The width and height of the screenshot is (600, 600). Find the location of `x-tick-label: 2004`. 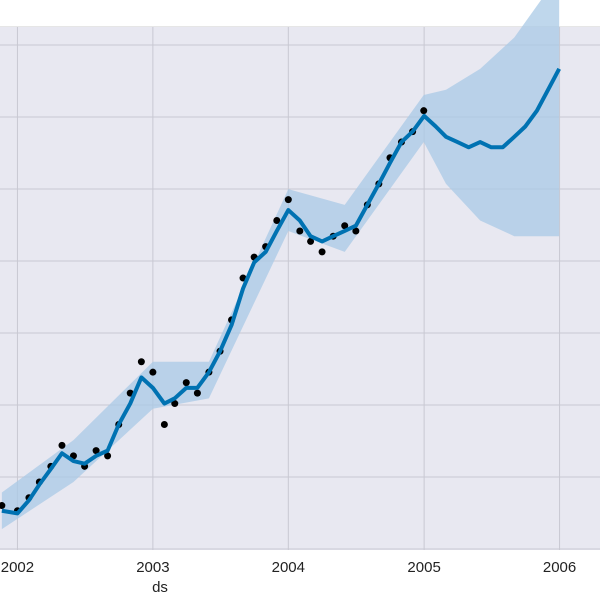

x-tick-label: 2004 is located at coordinates (288, 567).